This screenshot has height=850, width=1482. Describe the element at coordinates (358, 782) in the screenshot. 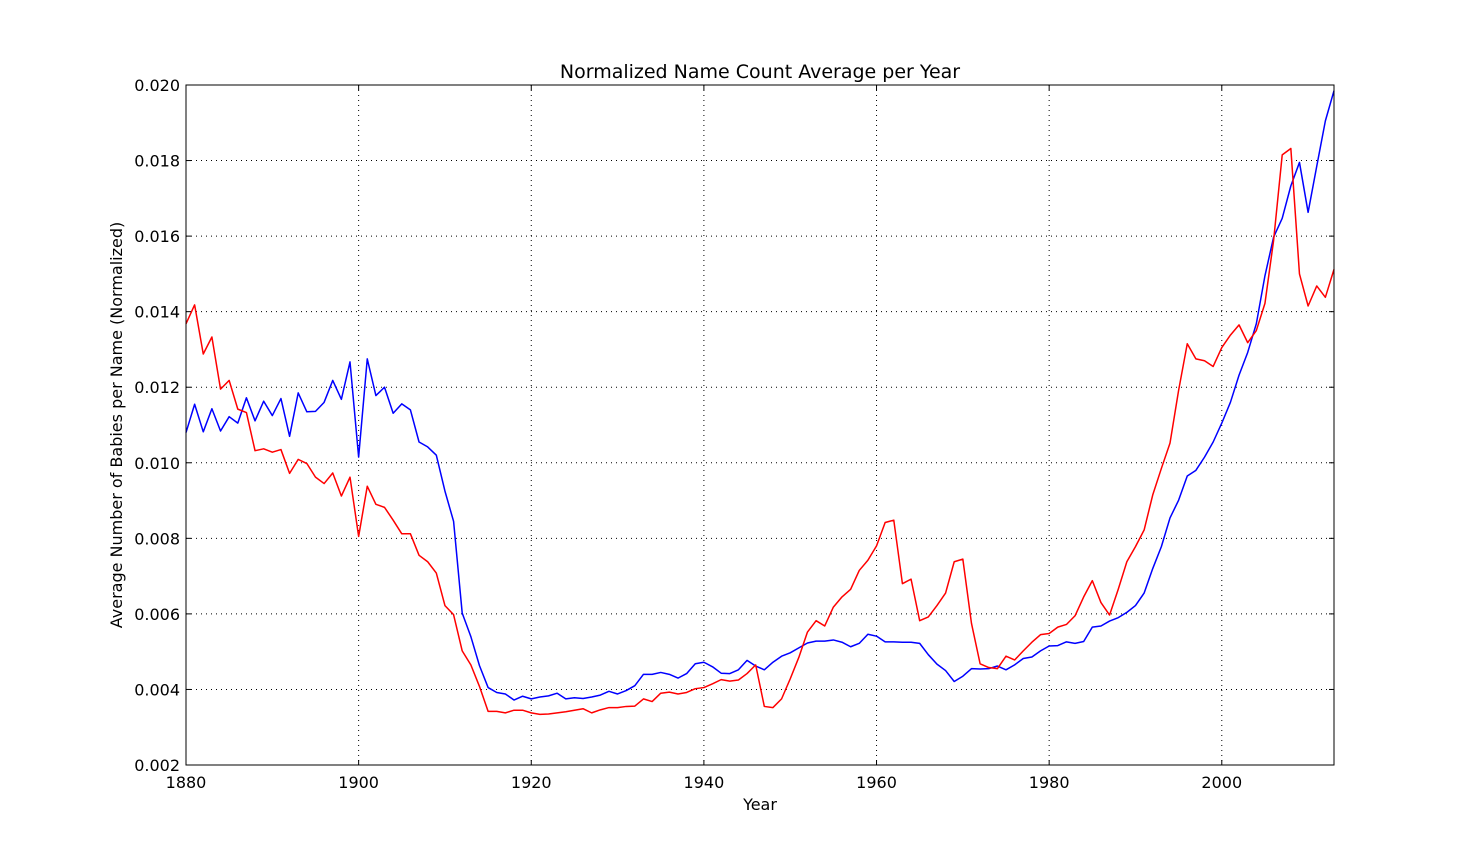

I see `x-tick-label: 1900` at that location.